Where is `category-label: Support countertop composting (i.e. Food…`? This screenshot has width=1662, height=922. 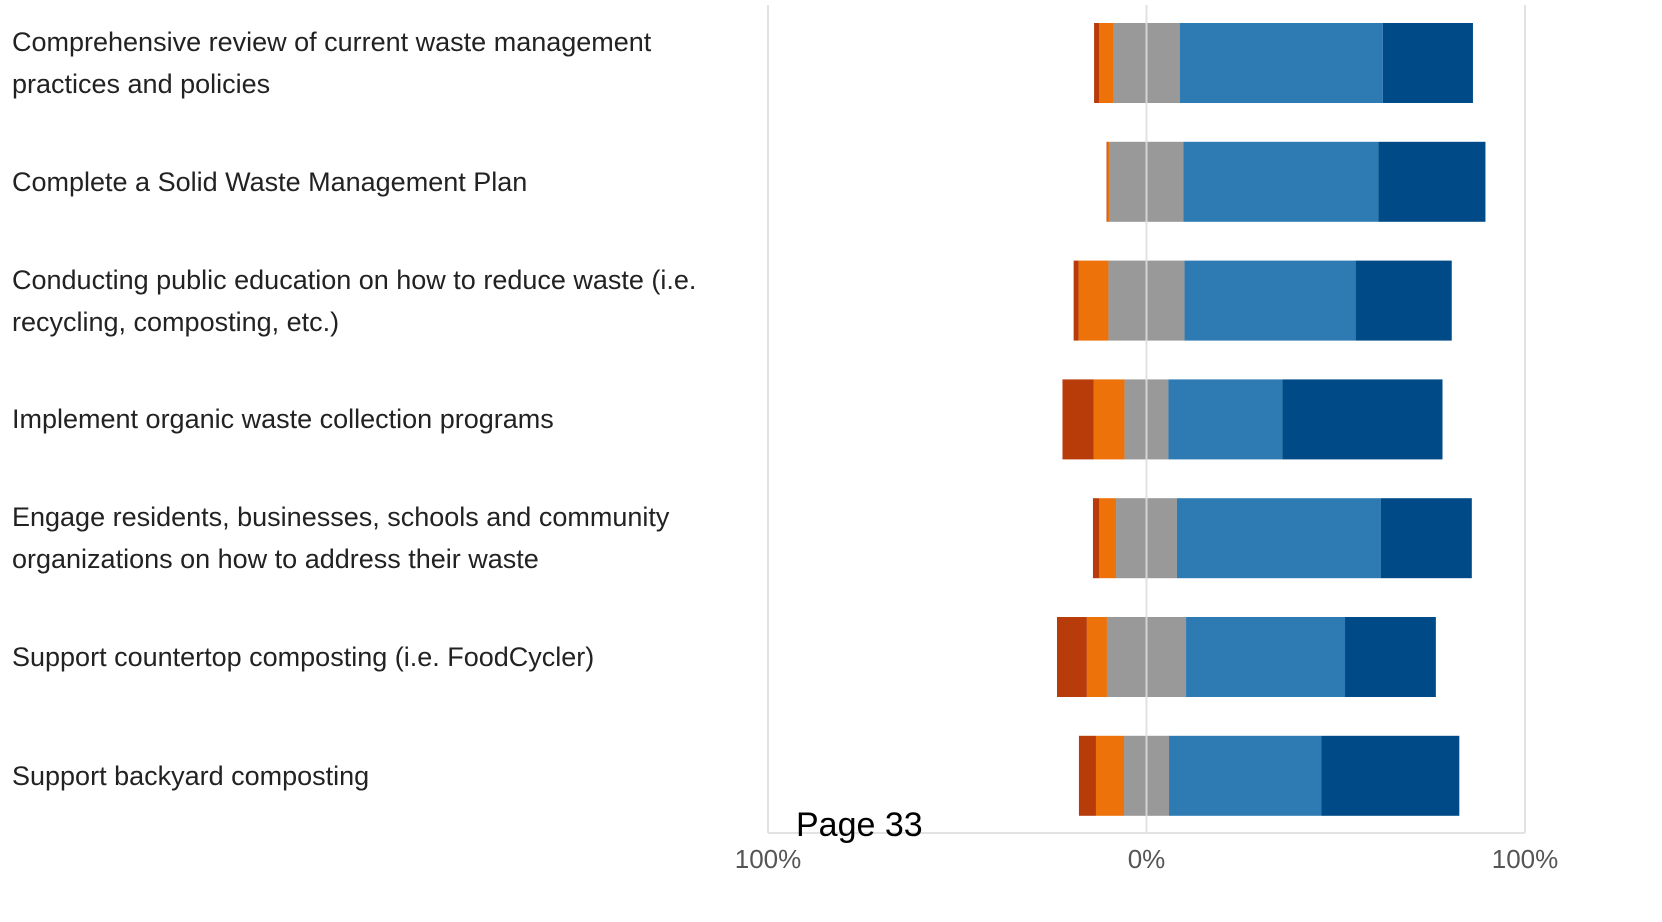 category-label: Support countertop composting (i.e. Food… is located at coordinates (303, 657).